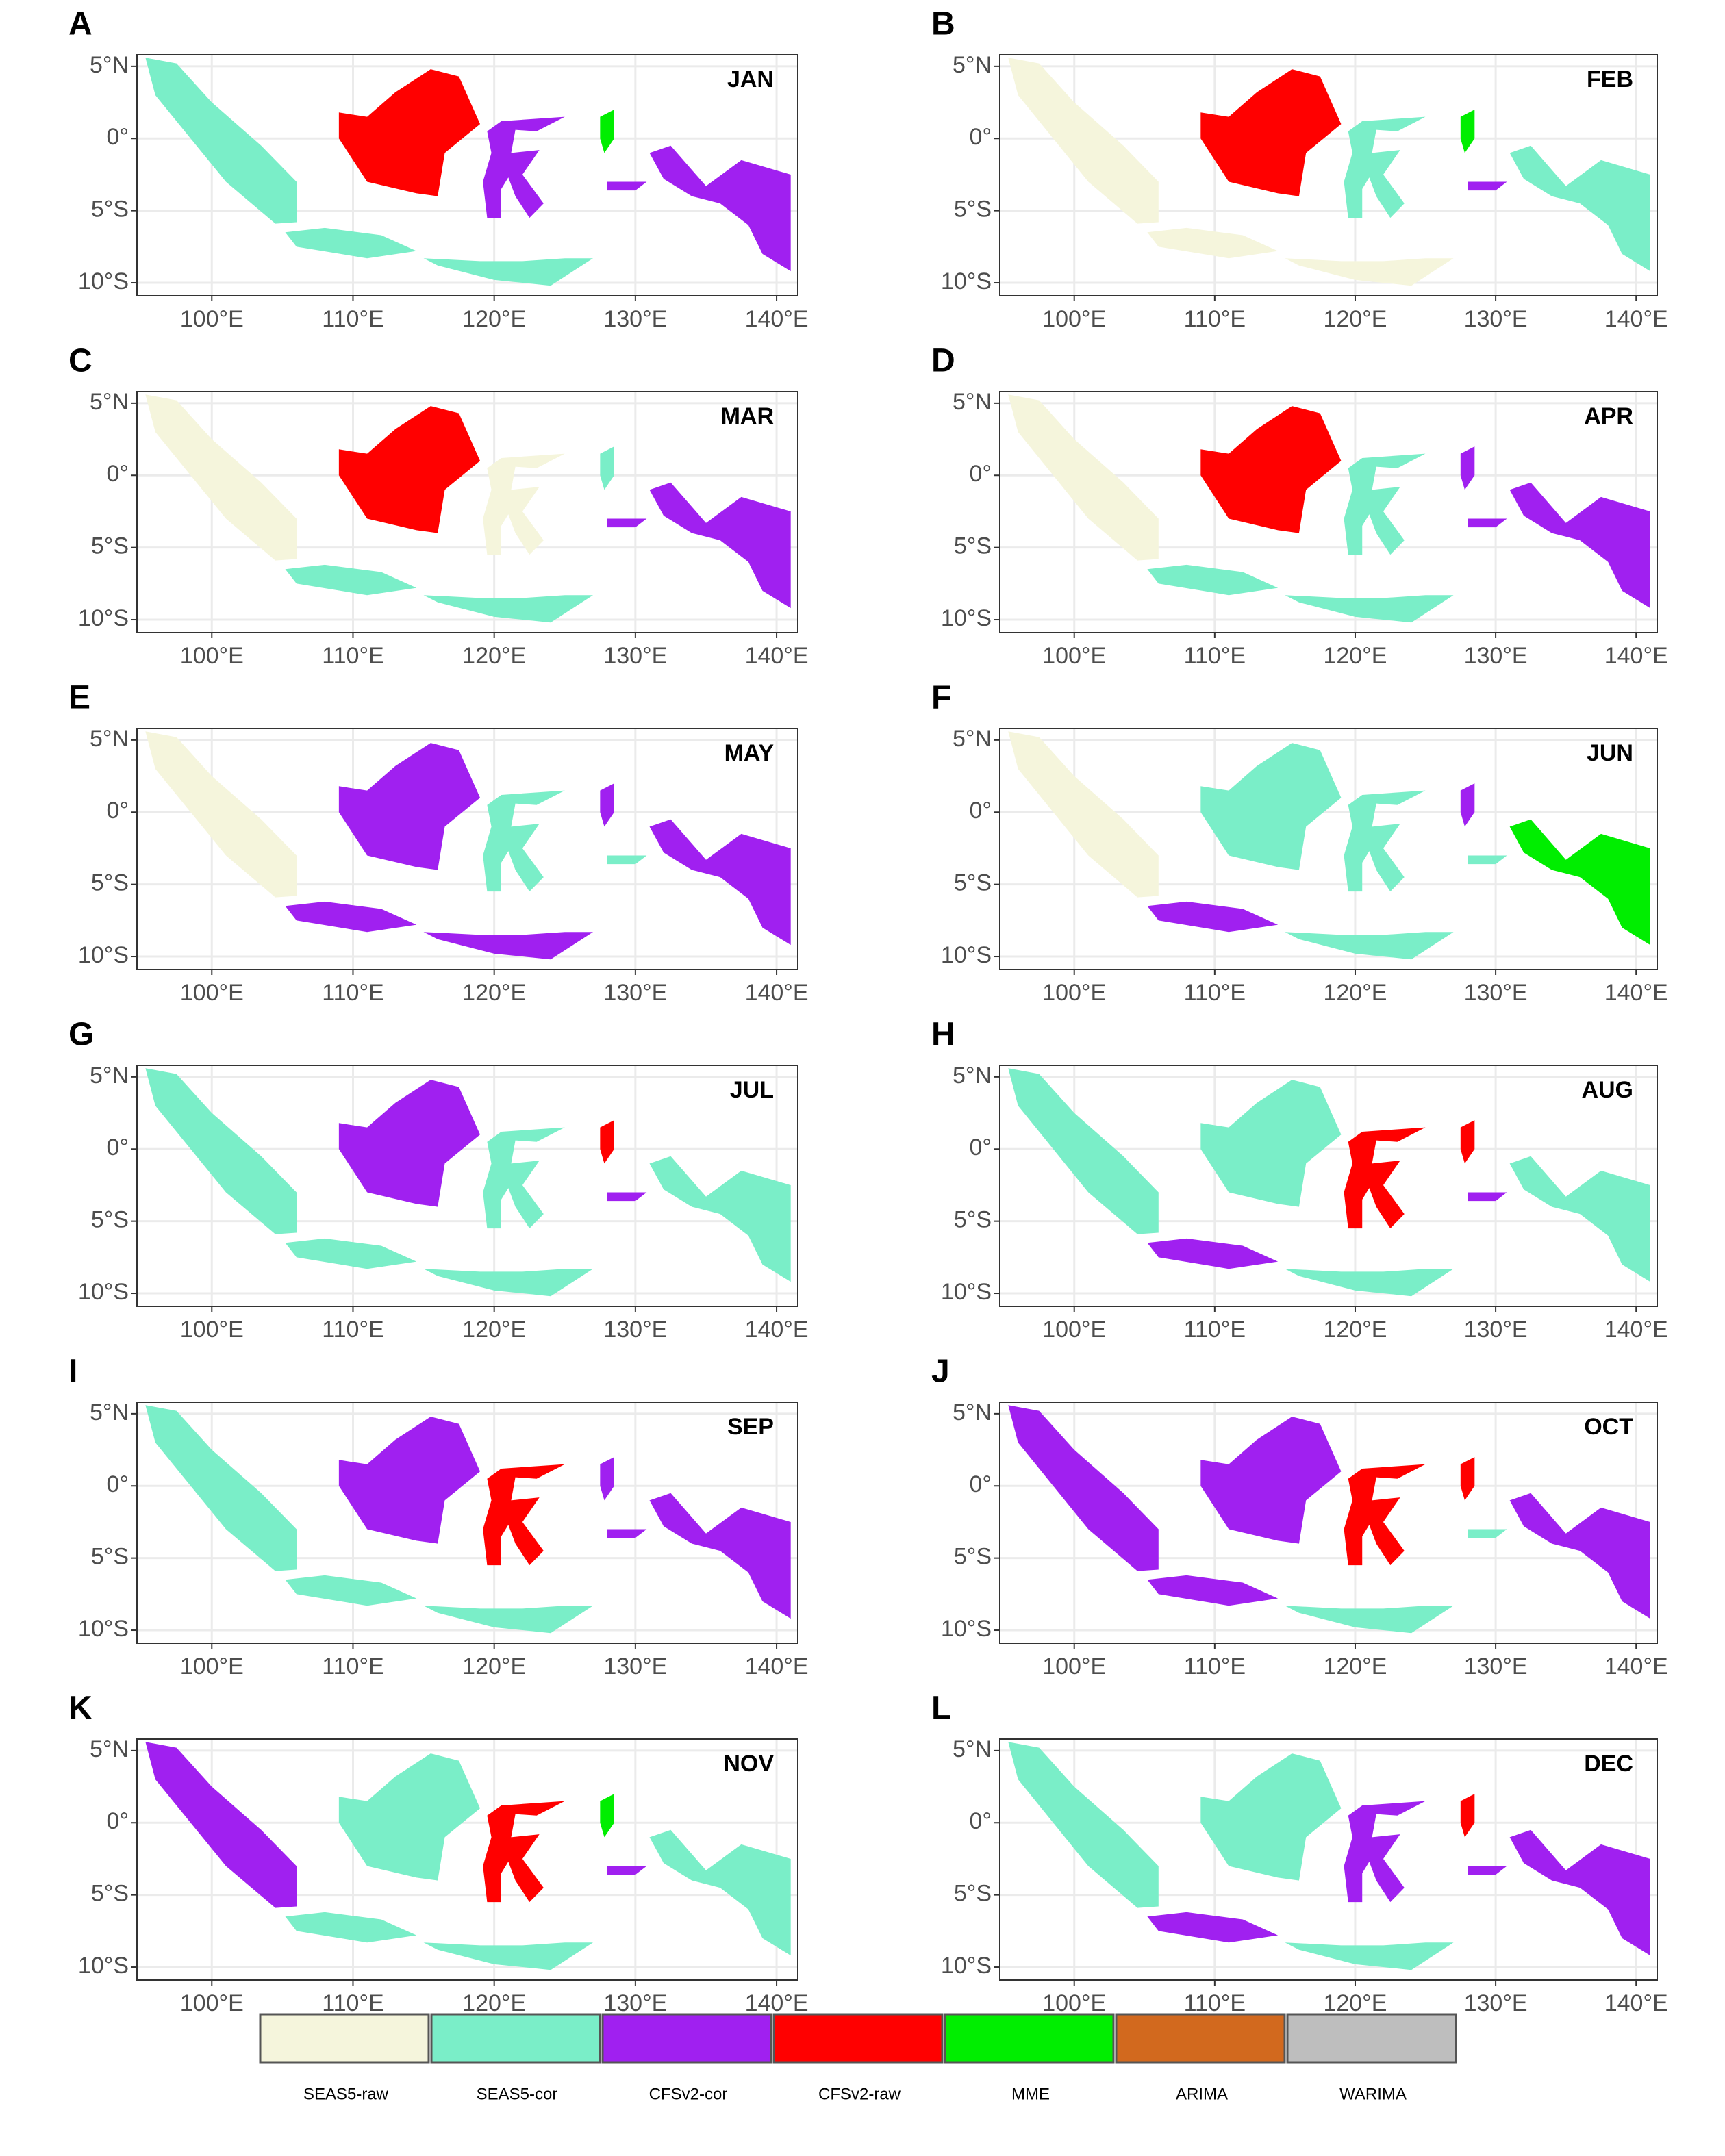  What do you see at coordinates (517, 2094) in the screenshot?
I see `legend-label: SEAS5-cor` at bounding box center [517, 2094].